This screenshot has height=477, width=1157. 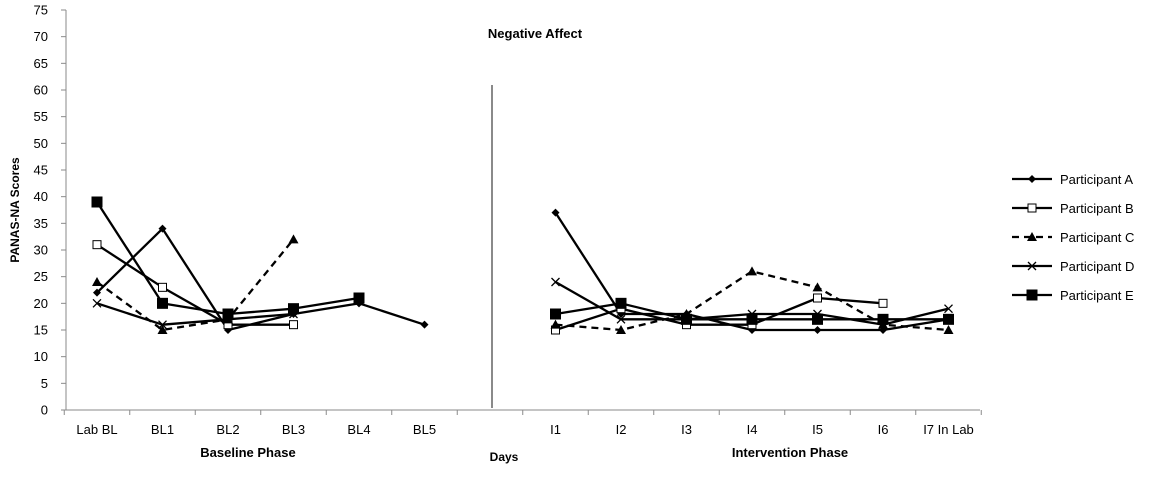 I want to click on x-tick-label: I1, so click(x=555, y=429).